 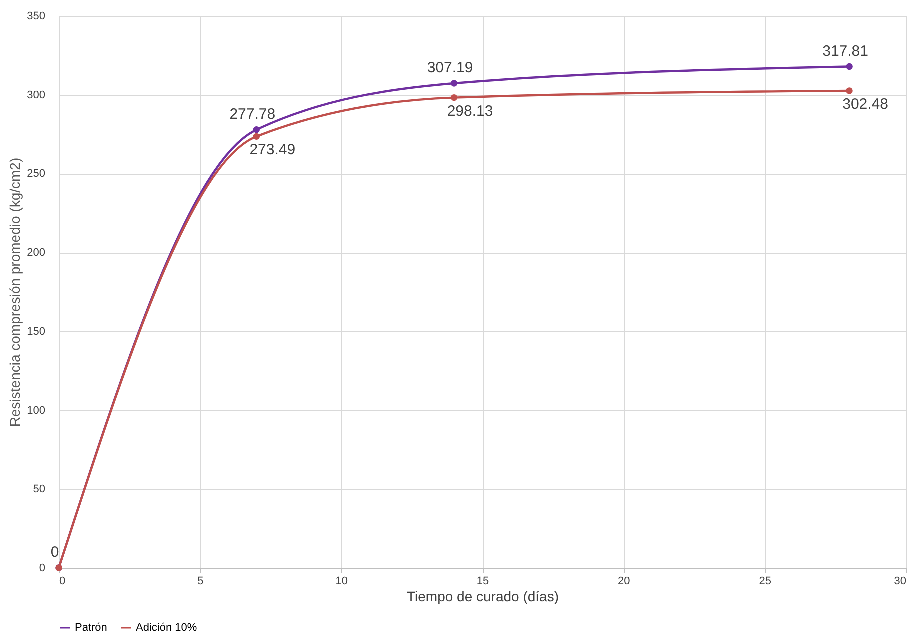 I want to click on legend-label: Adición 10%, so click(x=167, y=628).